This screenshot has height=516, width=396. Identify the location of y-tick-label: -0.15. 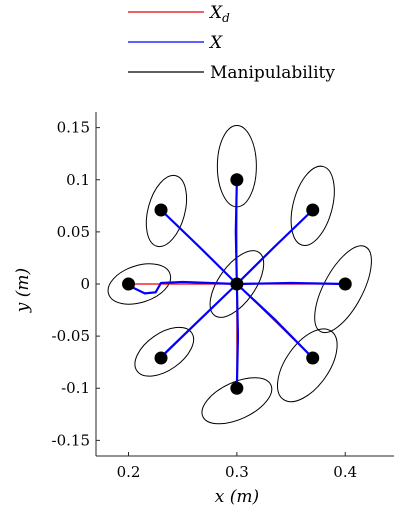
(71, 440).